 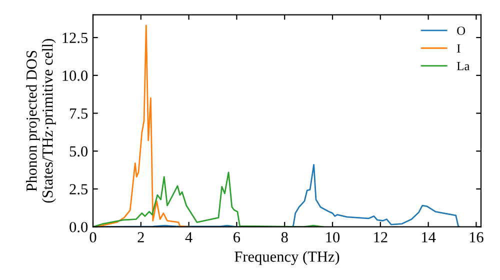 What do you see at coordinates (461, 30) in the screenshot?
I see `legend-label: O` at bounding box center [461, 30].